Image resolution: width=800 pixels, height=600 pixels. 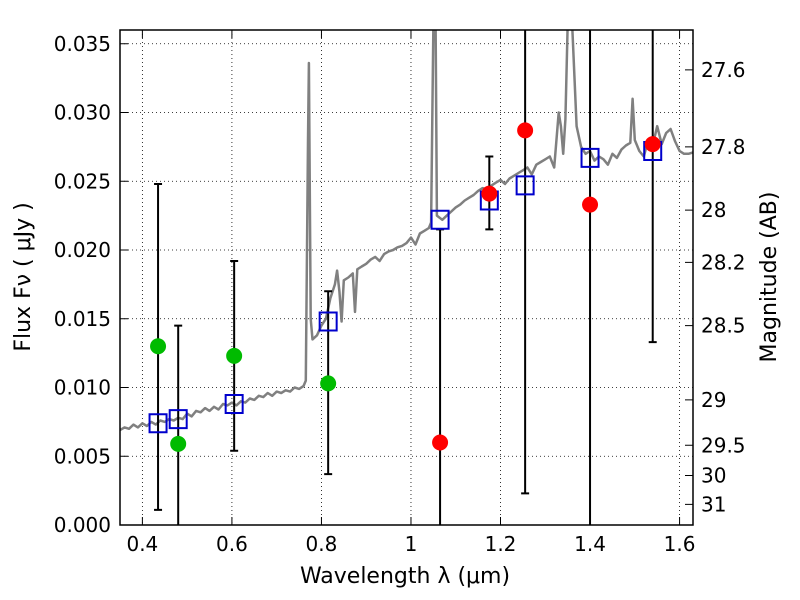 What do you see at coordinates (713, 476) in the screenshot?
I see `magnitude-tick-label: 30` at bounding box center [713, 476].